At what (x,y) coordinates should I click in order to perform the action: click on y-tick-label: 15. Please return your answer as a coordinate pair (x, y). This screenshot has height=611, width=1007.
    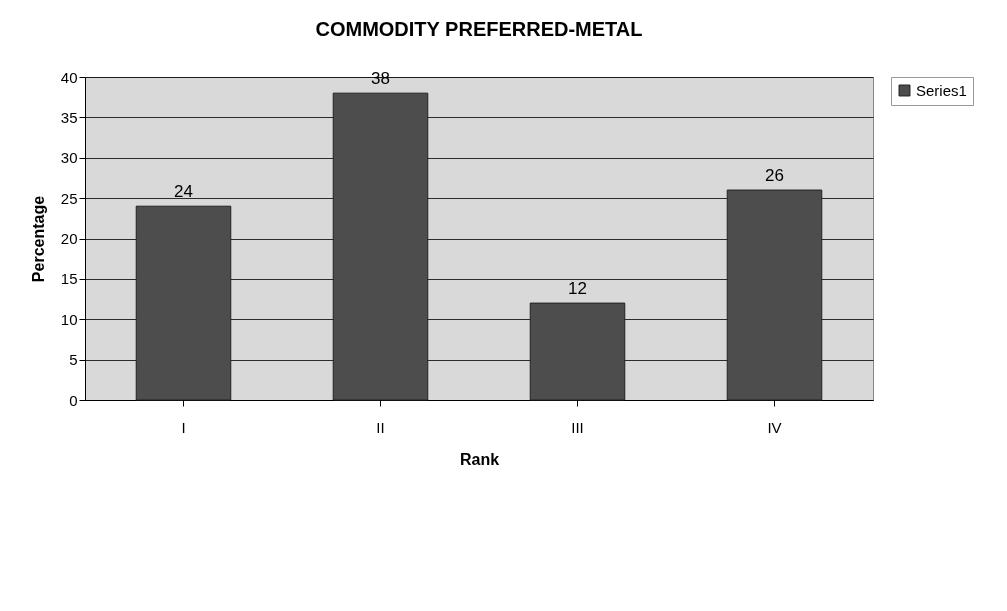
    Looking at the image, I should click on (69, 279).